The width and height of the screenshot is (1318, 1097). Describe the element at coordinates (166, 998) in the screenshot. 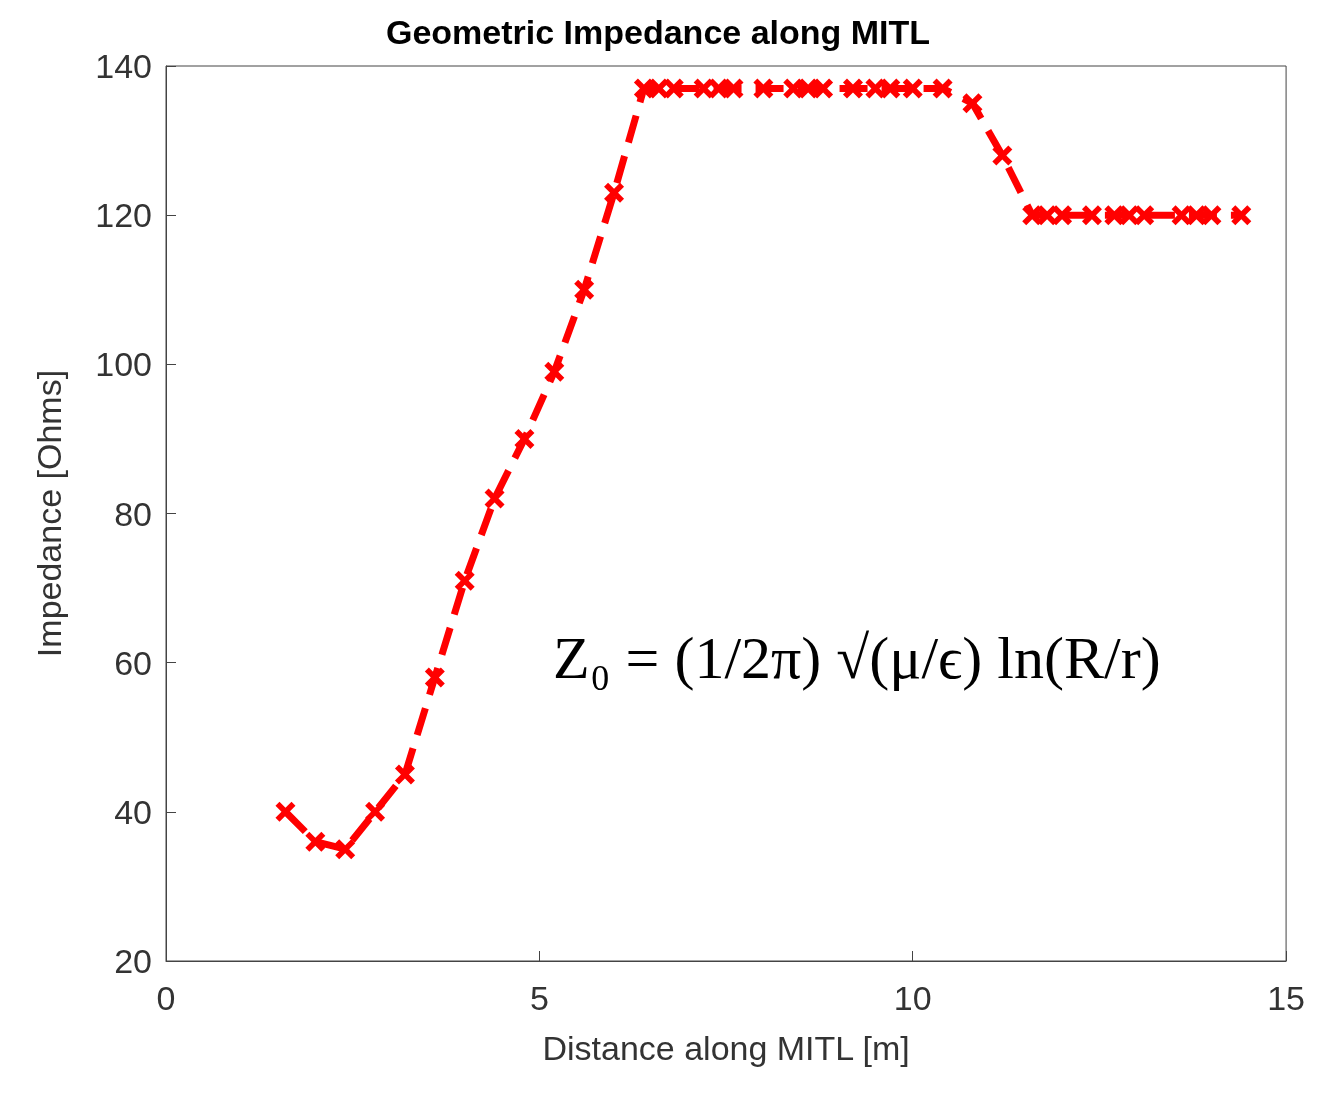

I see `x-tick-label: 0` at that location.